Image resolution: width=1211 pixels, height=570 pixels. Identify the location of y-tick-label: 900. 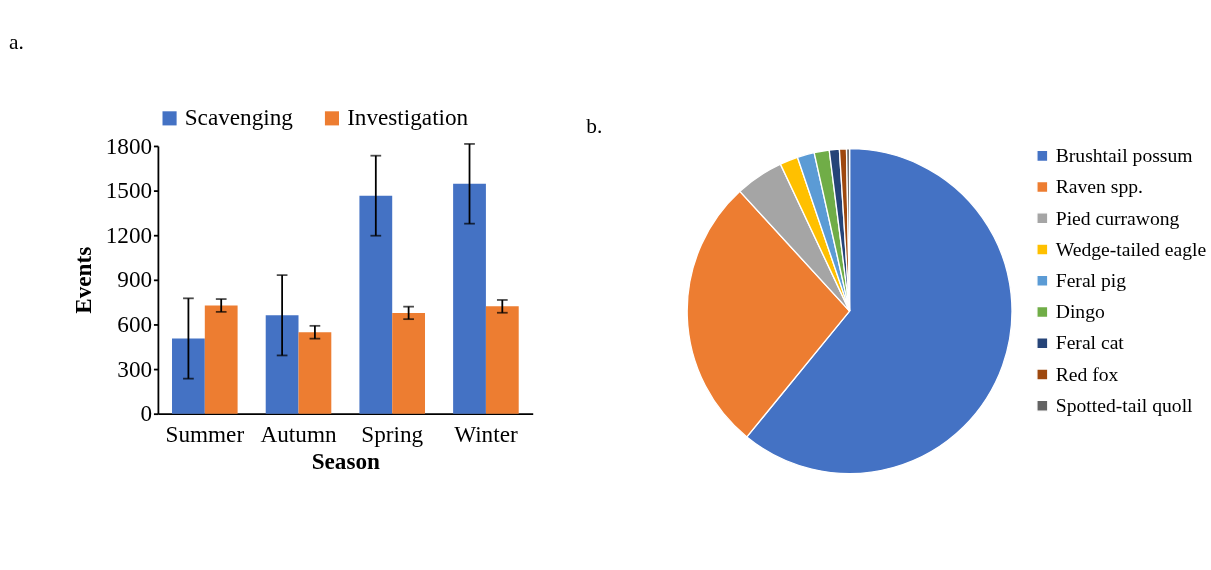
(135, 279).